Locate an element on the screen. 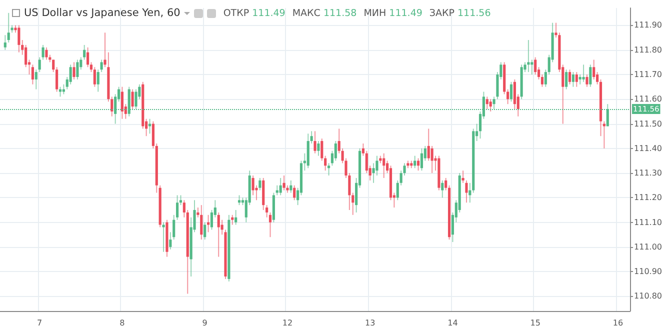  y-tick-label: 111.70 is located at coordinates (648, 75).